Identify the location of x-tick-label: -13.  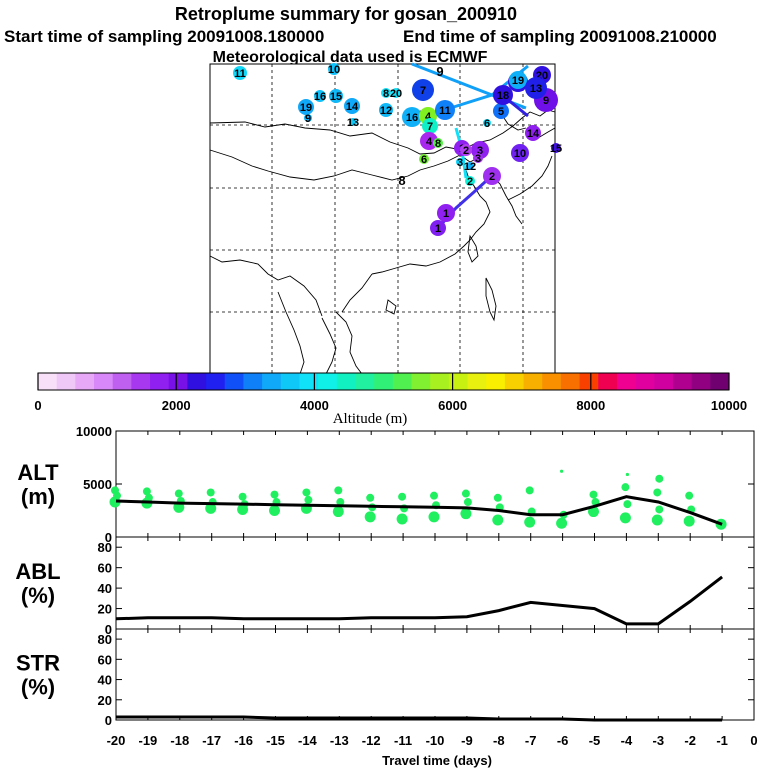
(339, 740).